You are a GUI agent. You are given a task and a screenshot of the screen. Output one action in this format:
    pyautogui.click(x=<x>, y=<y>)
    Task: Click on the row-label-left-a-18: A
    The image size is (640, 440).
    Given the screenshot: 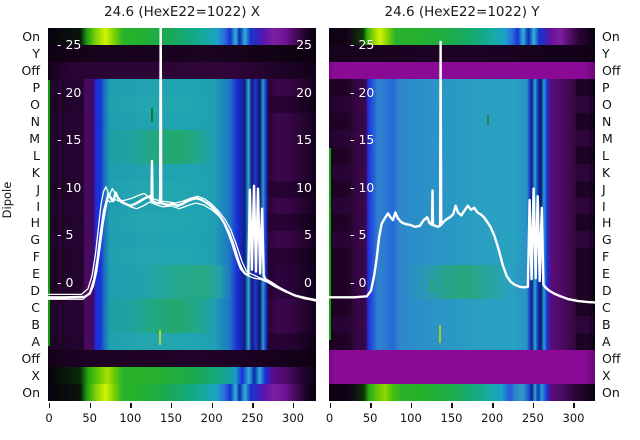 What is the action you would take?
    pyautogui.click(x=35, y=342)
    